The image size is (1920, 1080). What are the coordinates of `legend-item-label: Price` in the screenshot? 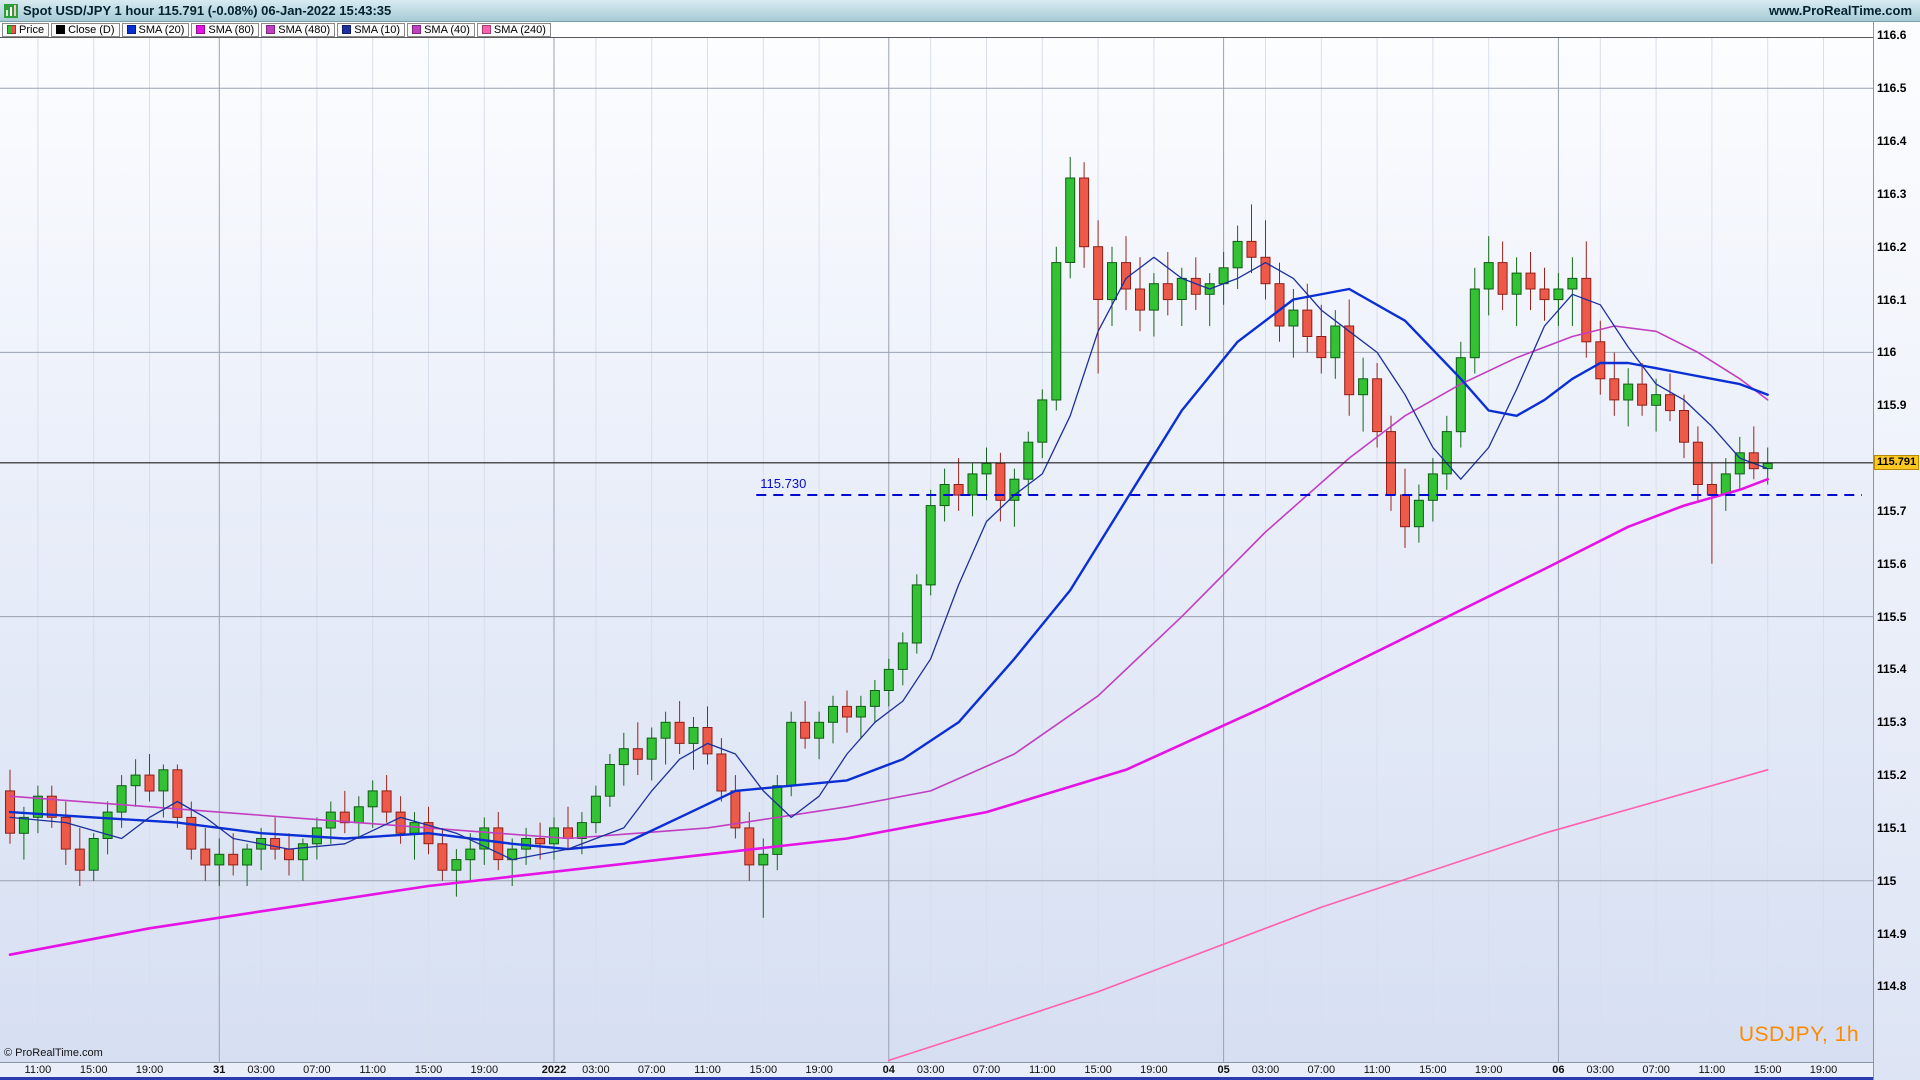 It's located at (32, 29).